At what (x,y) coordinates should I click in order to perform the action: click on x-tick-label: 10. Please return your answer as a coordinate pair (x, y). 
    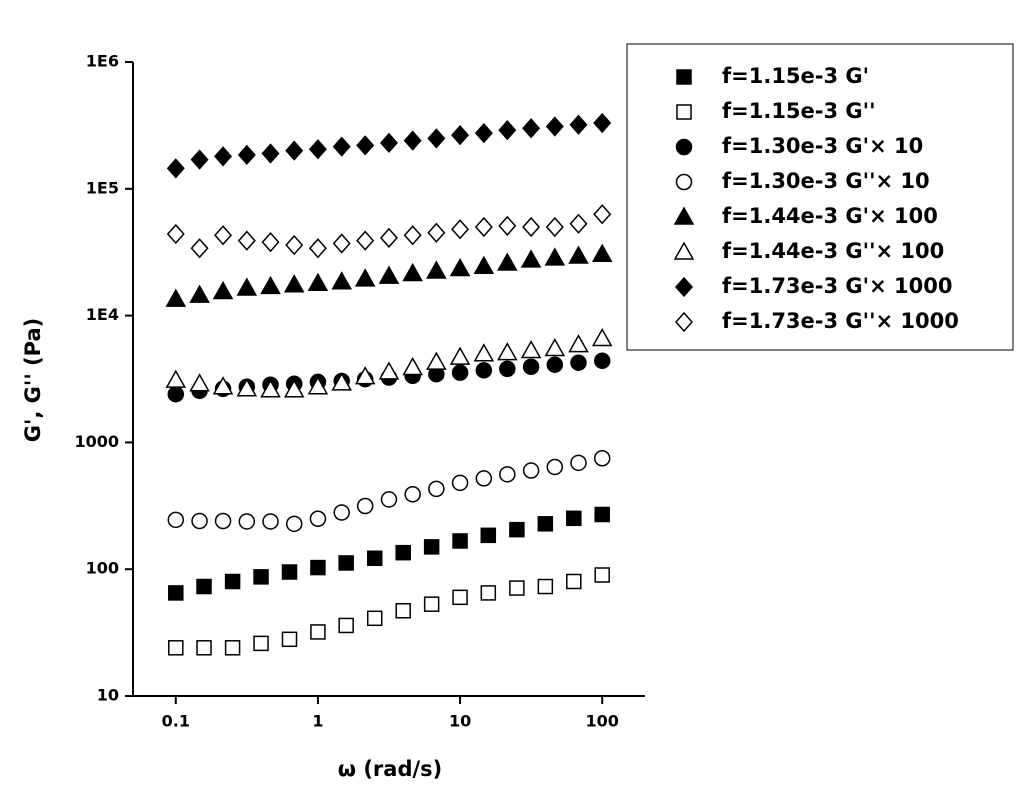
    Looking at the image, I should click on (460, 721).